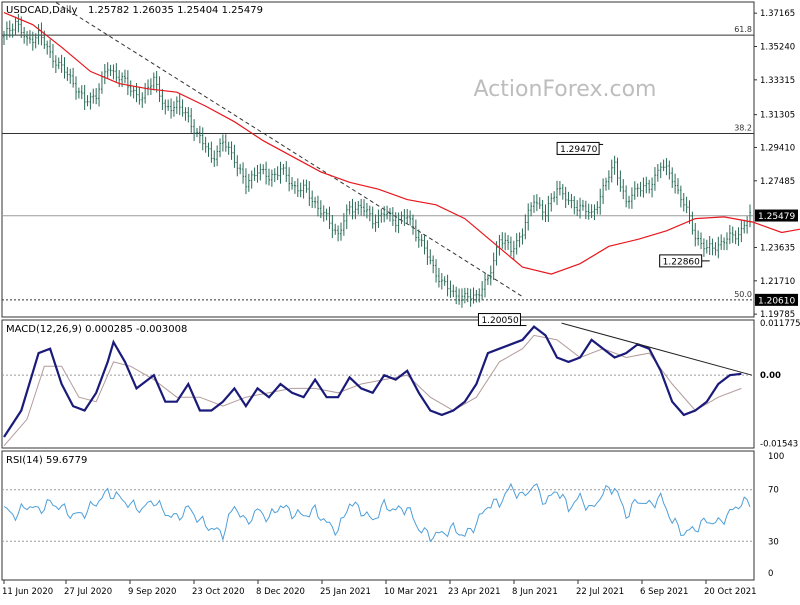 The image size is (800, 605). I want to click on x-tick-label: 20 Oct 2021, so click(730, 592).